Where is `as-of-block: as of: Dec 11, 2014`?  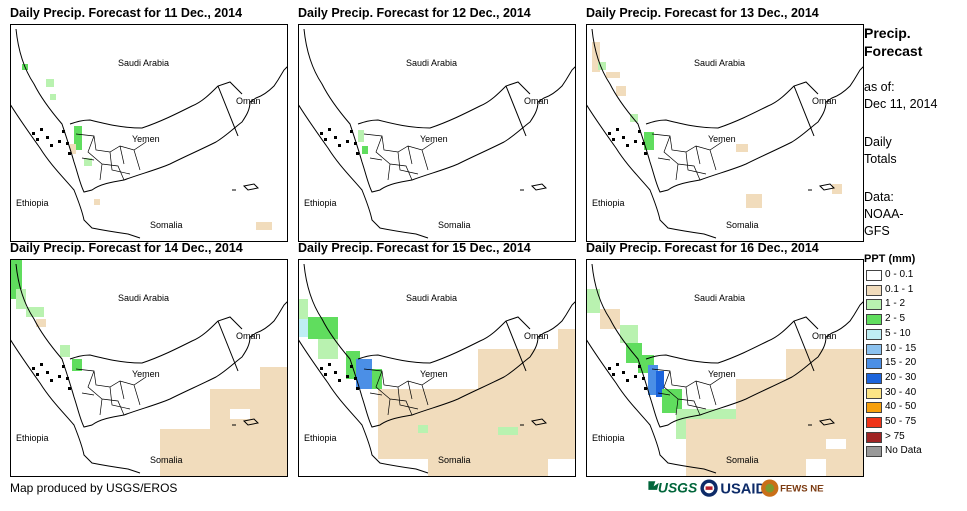 as-of-block: as of: Dec 11, 2014 is located at coordinates (900, 96).